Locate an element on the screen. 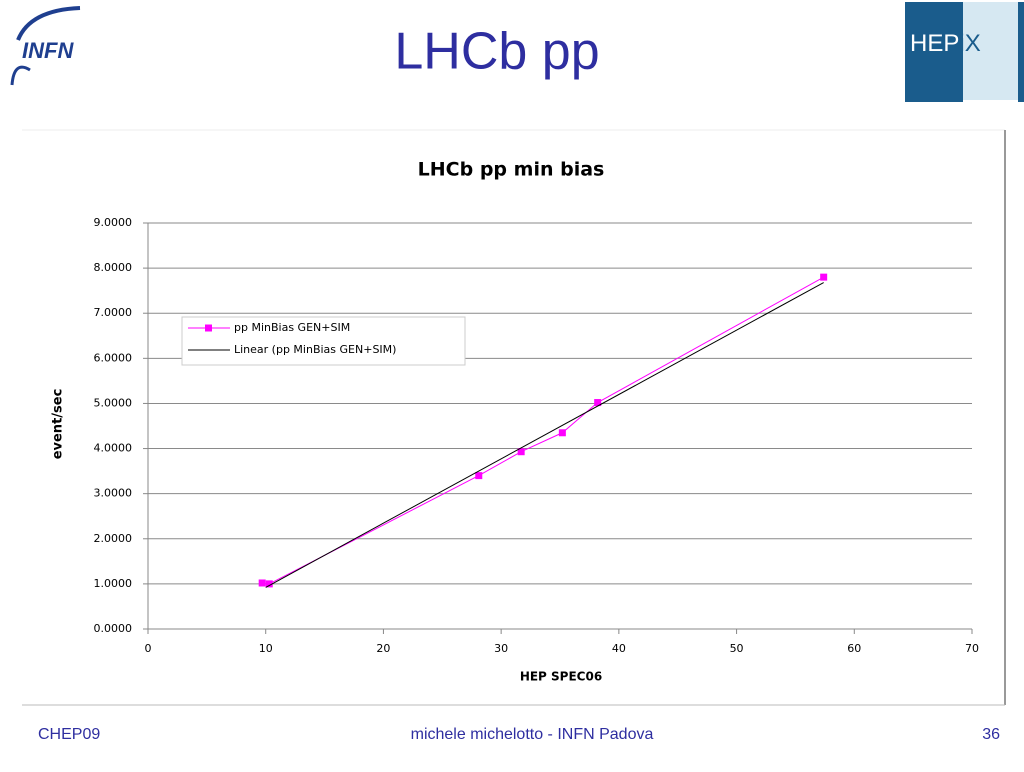 The width and height of the screenshot is (1024, 772). slide-title: LHCb pp is located at coordinates (496, 52).